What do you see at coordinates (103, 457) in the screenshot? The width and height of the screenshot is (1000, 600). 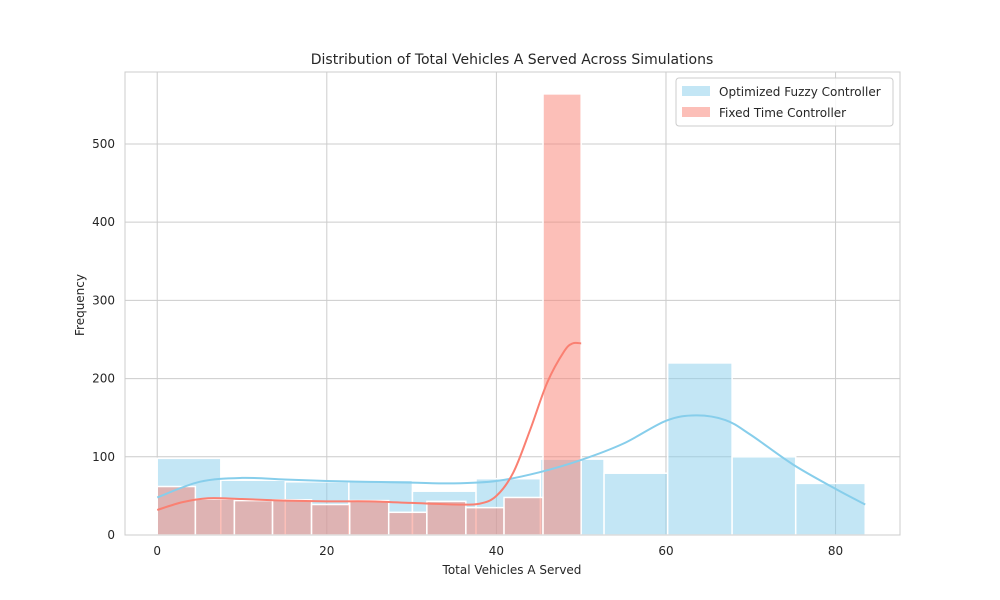 I see `y-tick-label: 100` at bounding box center [103, 457].